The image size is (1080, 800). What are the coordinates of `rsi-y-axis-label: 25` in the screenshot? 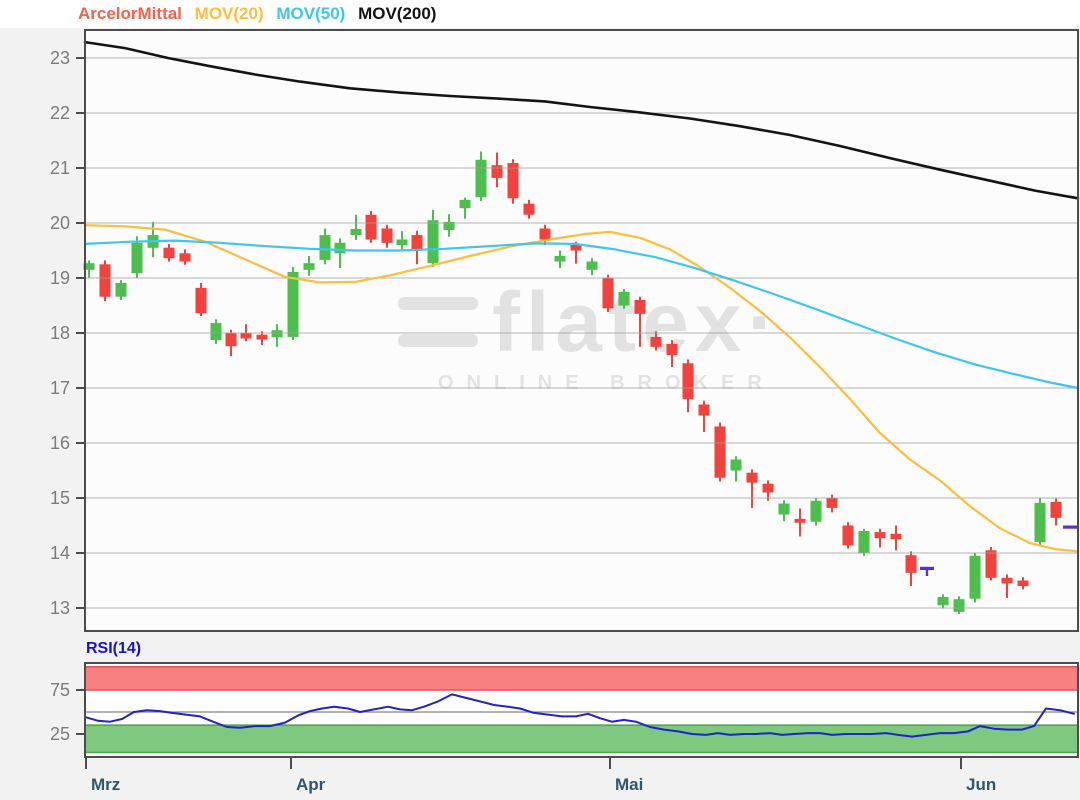 It's located at (60, 734).